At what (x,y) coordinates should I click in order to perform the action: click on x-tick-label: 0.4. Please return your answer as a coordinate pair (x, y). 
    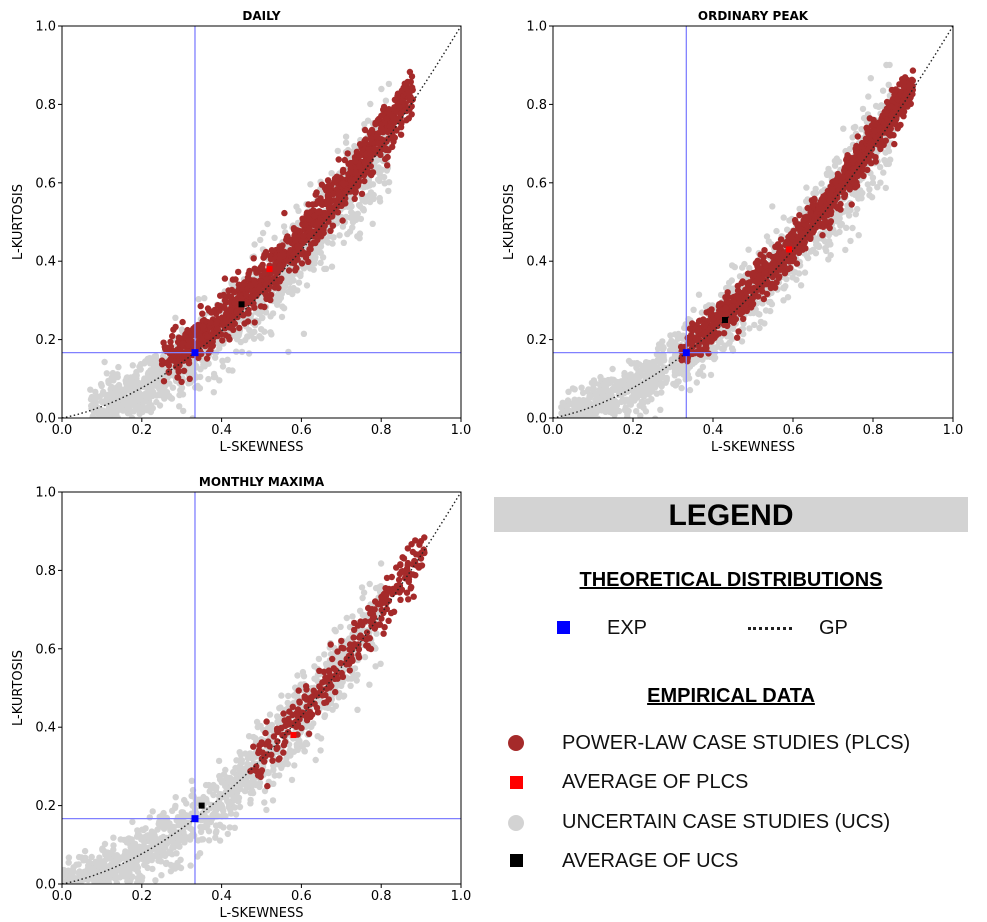
    Looking at the image, I should click on (221, 430).